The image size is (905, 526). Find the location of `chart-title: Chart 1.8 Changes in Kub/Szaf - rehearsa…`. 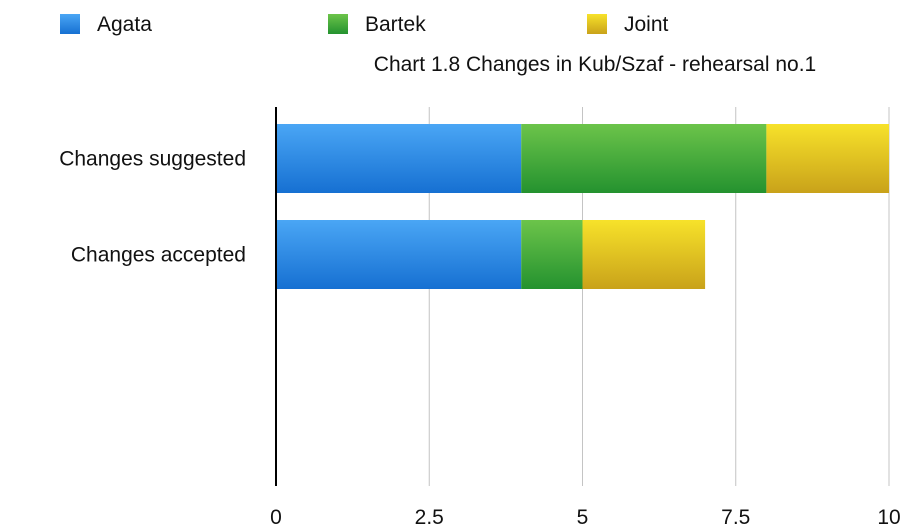

chart-title: Chart 1.8 Changes in Kub/Szaf - rehearsa… is located at coordinates (595, 64).